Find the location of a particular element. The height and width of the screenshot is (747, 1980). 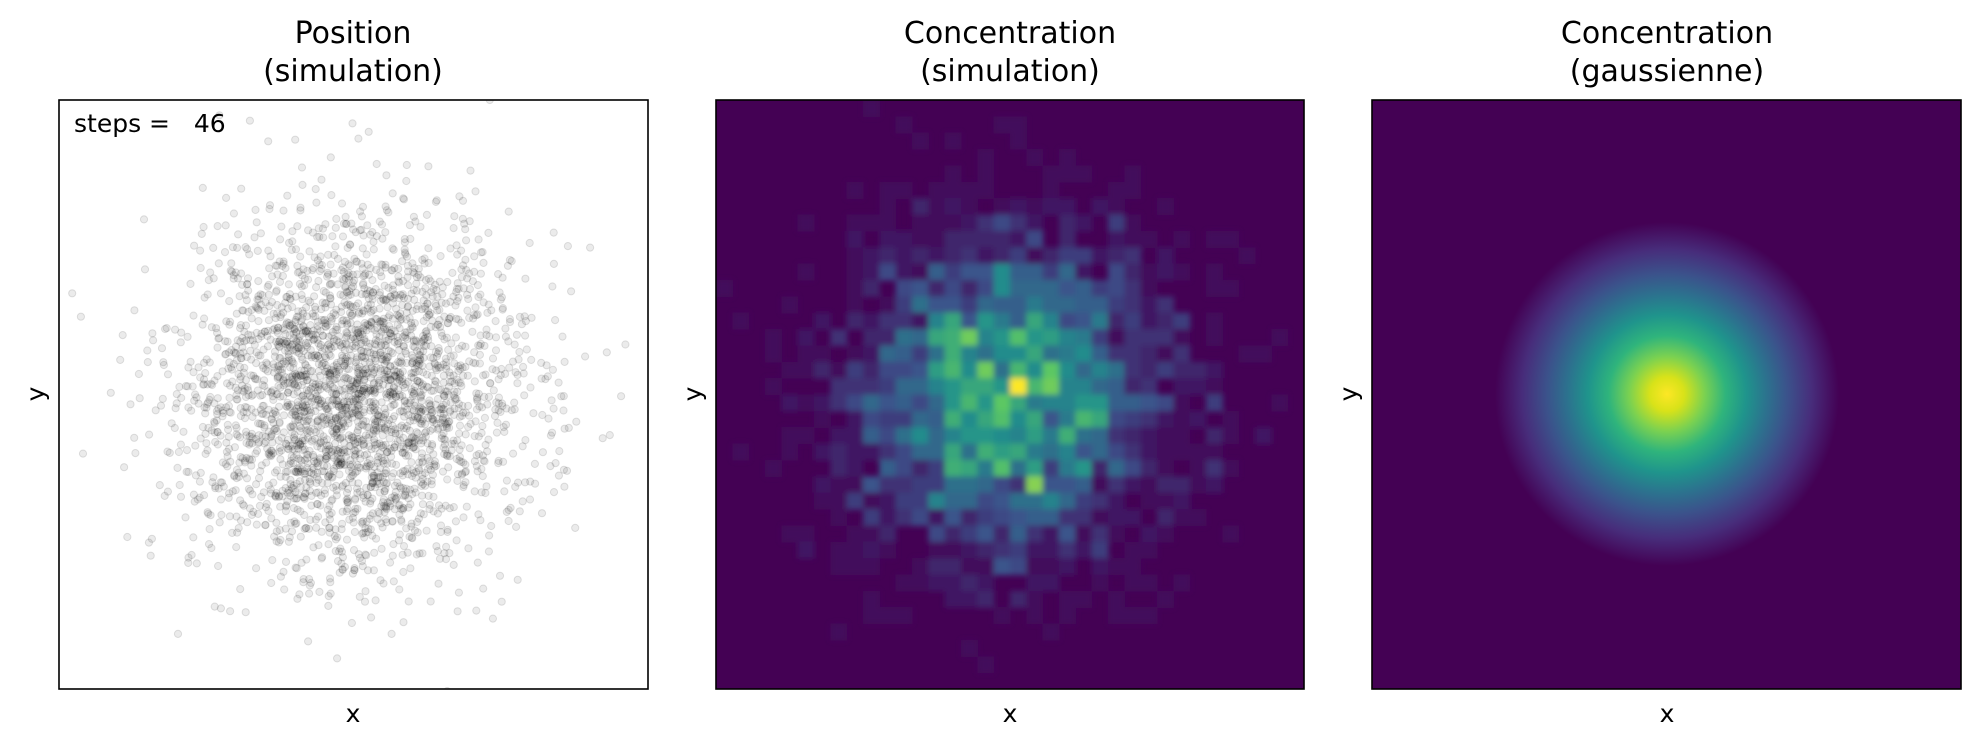

steps-annotation: steps = 46 is located at coordinates (150, 123).